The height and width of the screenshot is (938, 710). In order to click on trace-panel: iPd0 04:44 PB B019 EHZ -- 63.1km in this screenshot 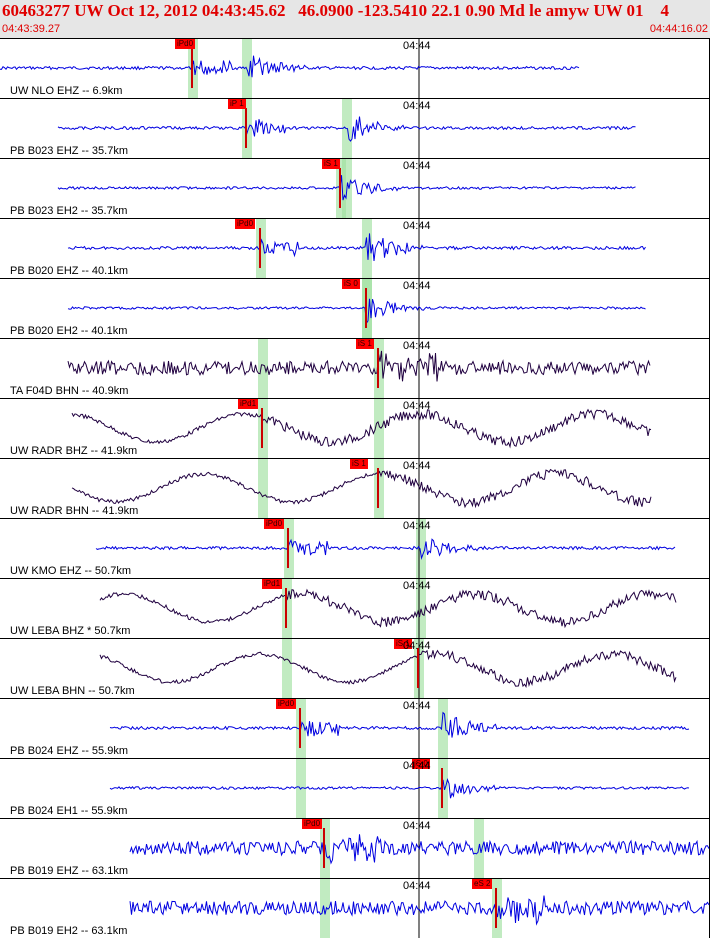, I will do `click(355, 848)`.